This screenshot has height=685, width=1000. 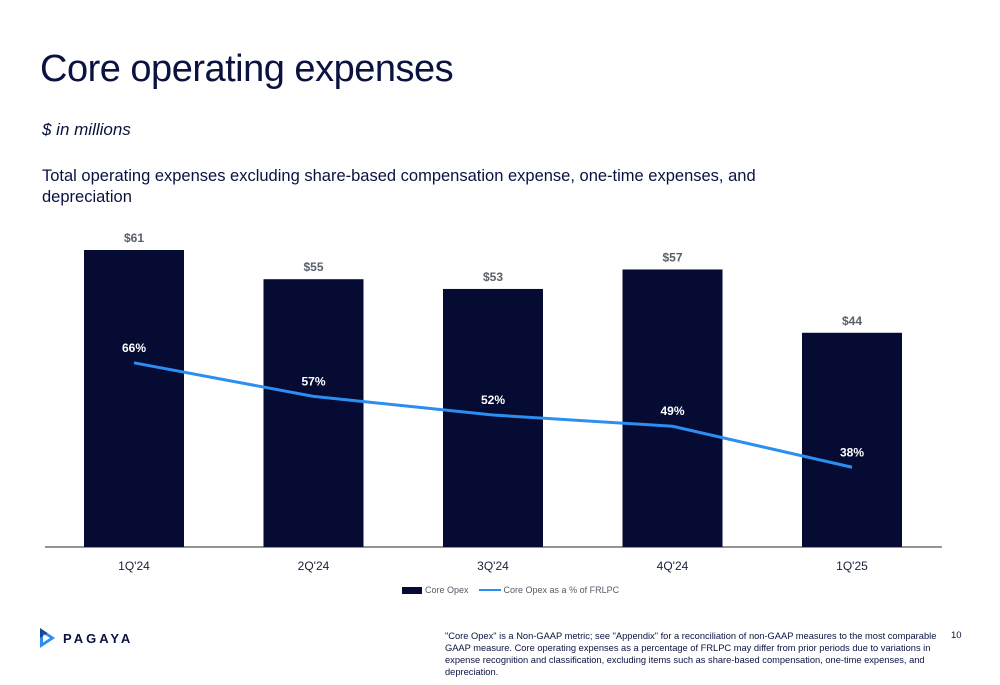 What do you see at coordinates (313, 267) in the screenshot?
I see `bar-value-label: $55` at bounding box center [313, 267].